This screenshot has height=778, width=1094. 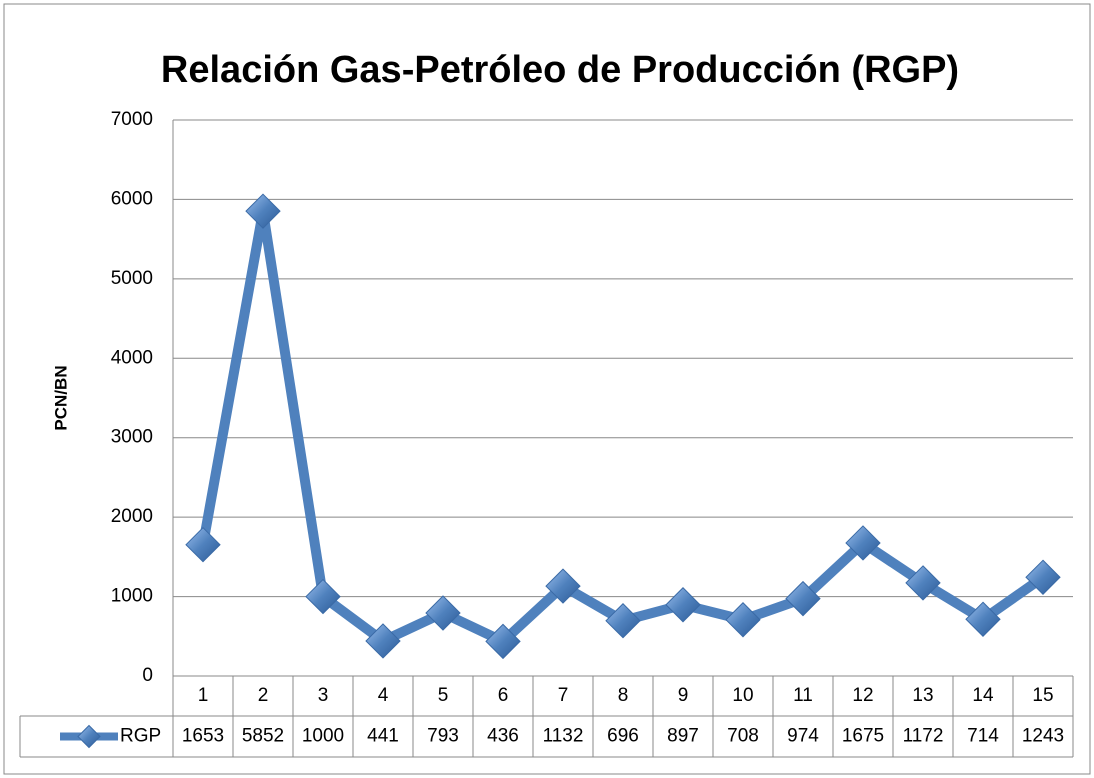 What do you see at coordinates (132, 596) in the screenshot?
I see `y-tick-label: 1000` at bounding box center [132, 596].